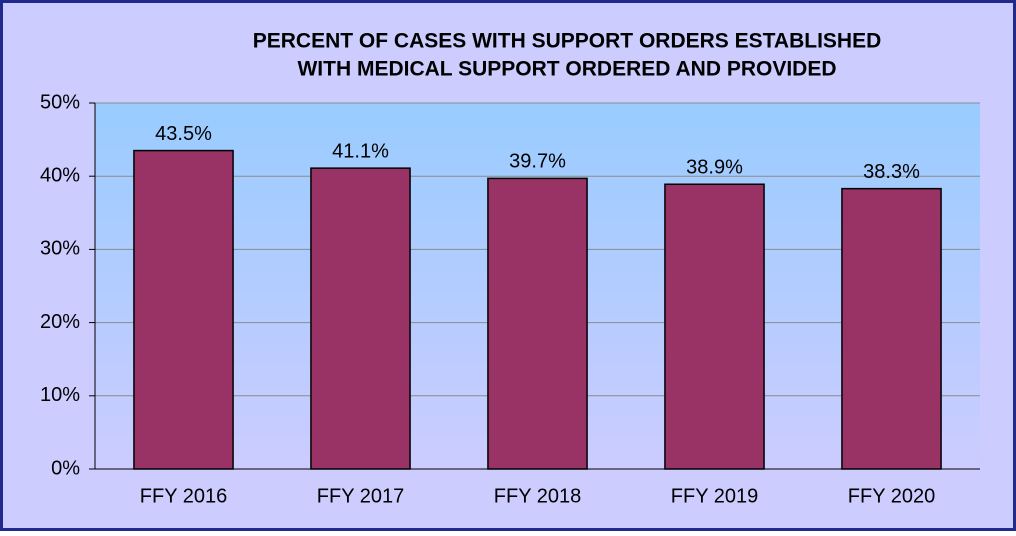 This screenshot has height=536, width=1016. Describe the element at coordinates (183, 134) in the screenshot. I see `value-label: 43.5%` at that location.